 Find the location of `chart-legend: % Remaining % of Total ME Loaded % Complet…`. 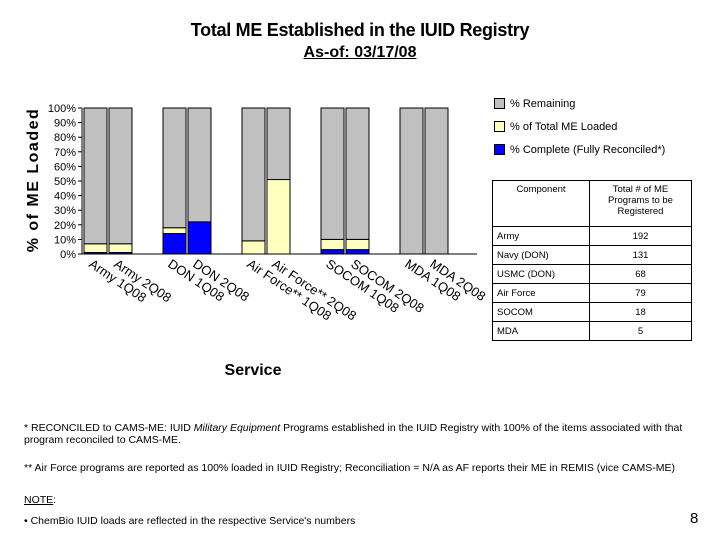

chart-legend: % Remaining % of Total ME Loaded % Complet… is located at coordinates (579, 126).